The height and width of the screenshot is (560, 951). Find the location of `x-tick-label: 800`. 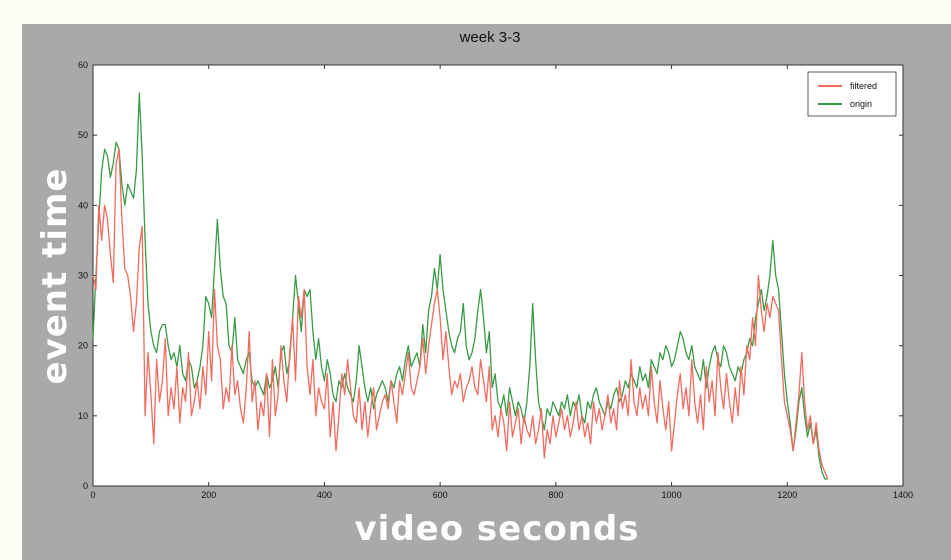

x-tick-label: 800 is located at coordinates (555, 495).